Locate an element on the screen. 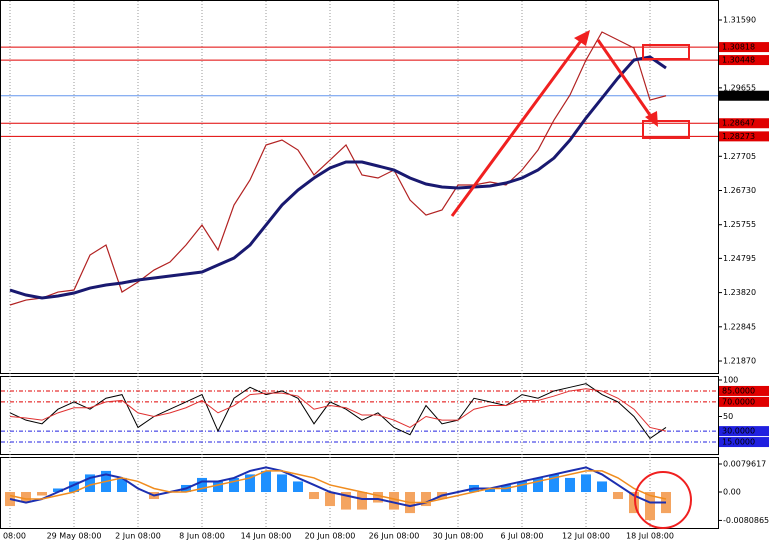  y-tick-label: 100 is located at coordinates (730, 380).